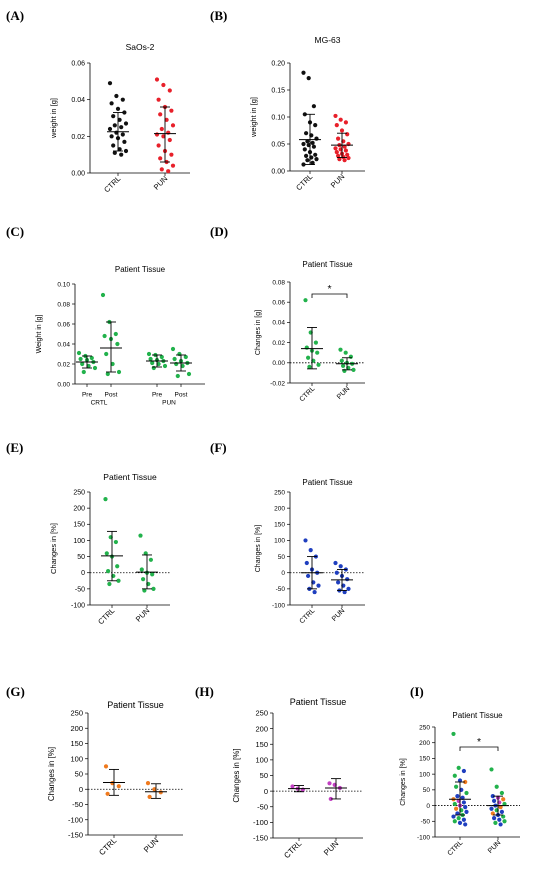 The width and height of the screenshot is (550, 892). I want to click on y-tick-label: -150, so click(260, 838).